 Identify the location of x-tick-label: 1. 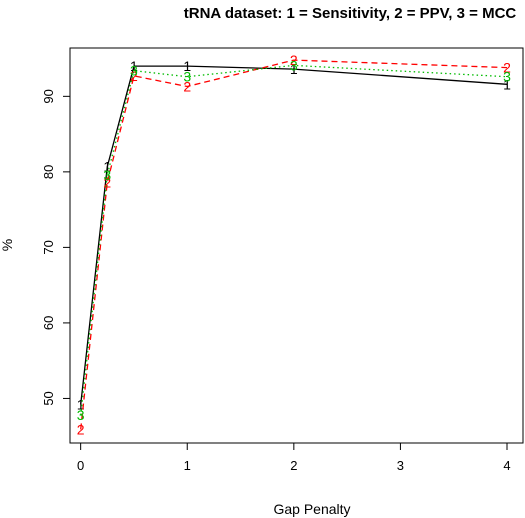
(187, 465).